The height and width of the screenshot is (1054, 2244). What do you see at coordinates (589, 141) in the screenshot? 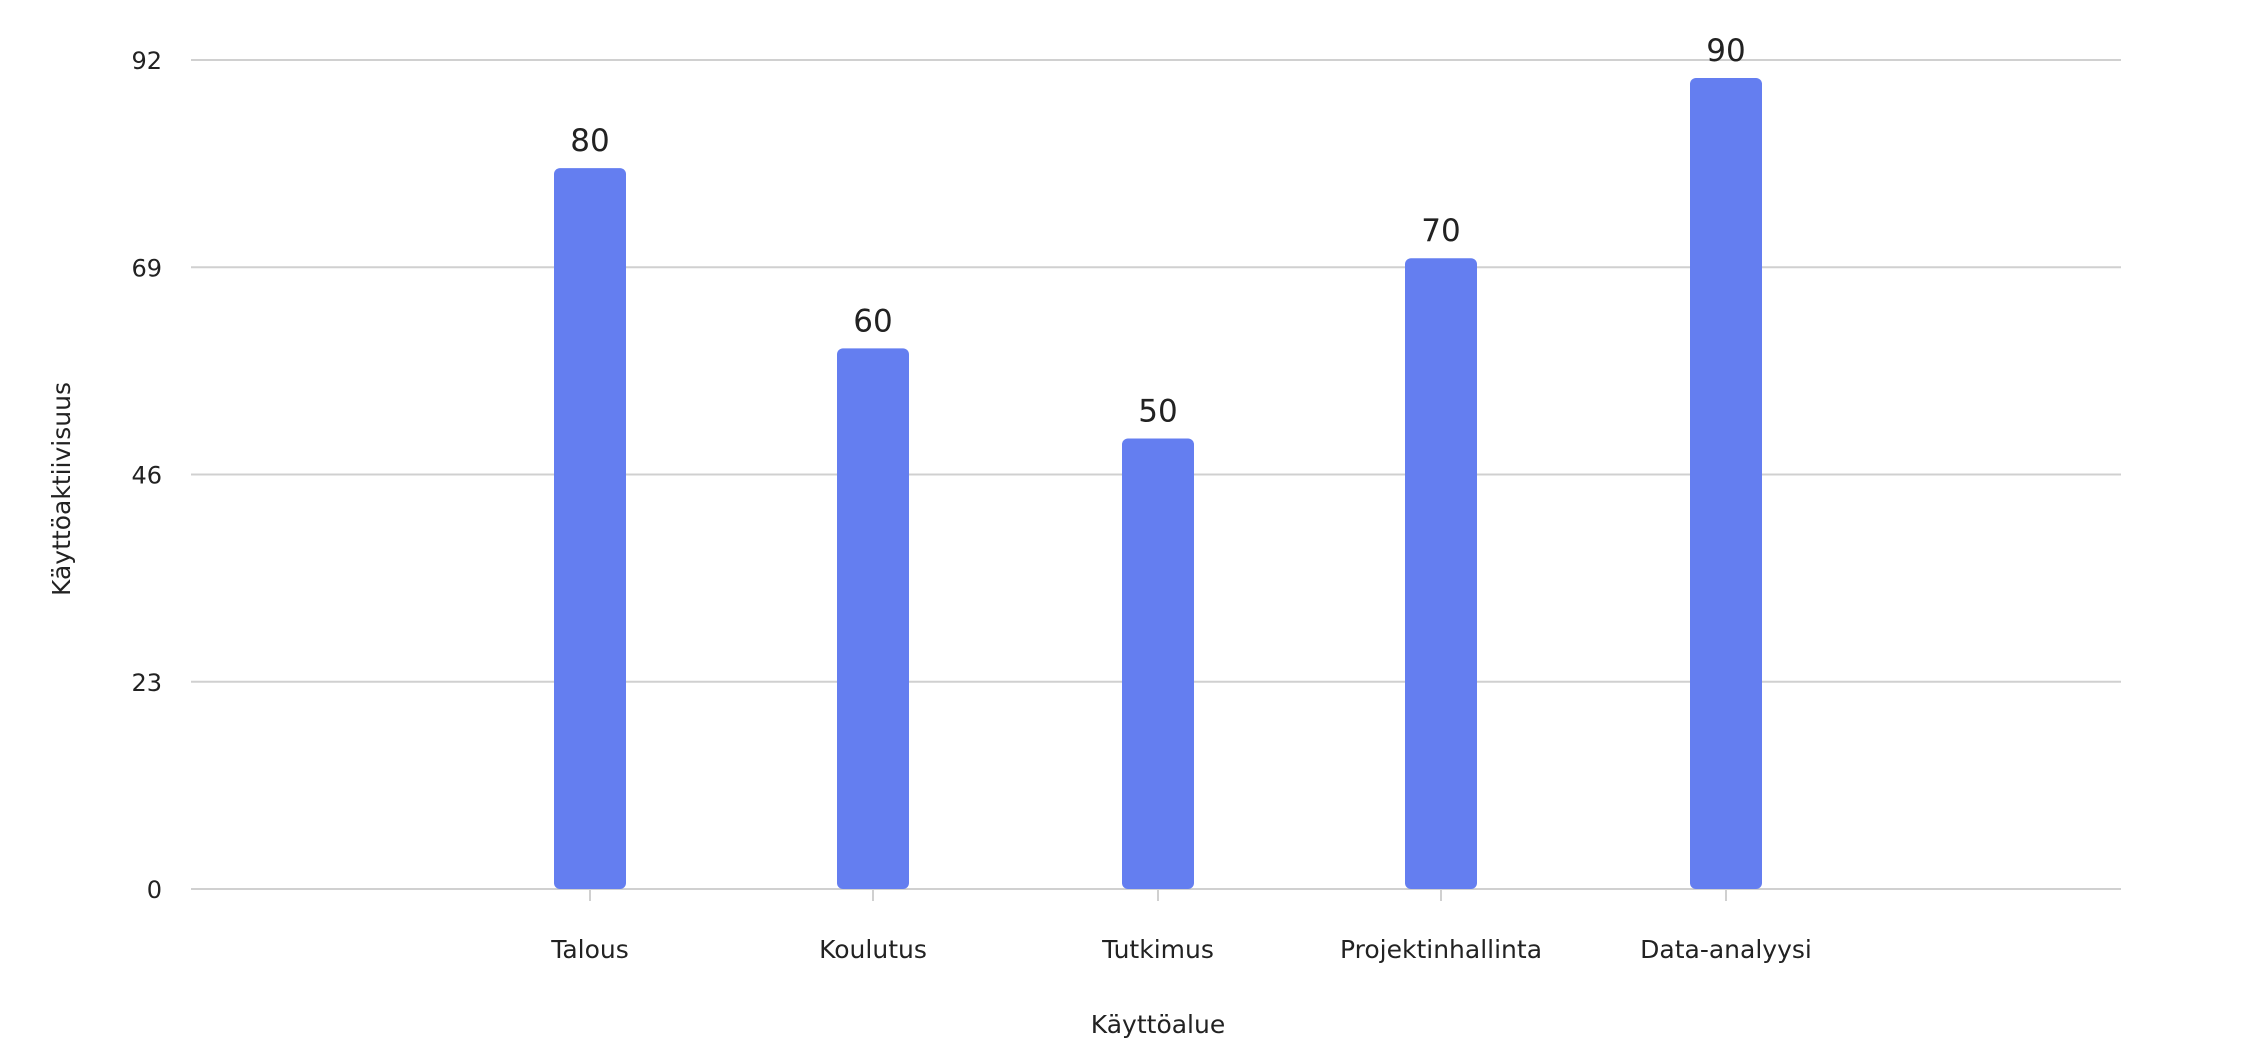
I see `data-label: 80` at bounding box center [589, 141].